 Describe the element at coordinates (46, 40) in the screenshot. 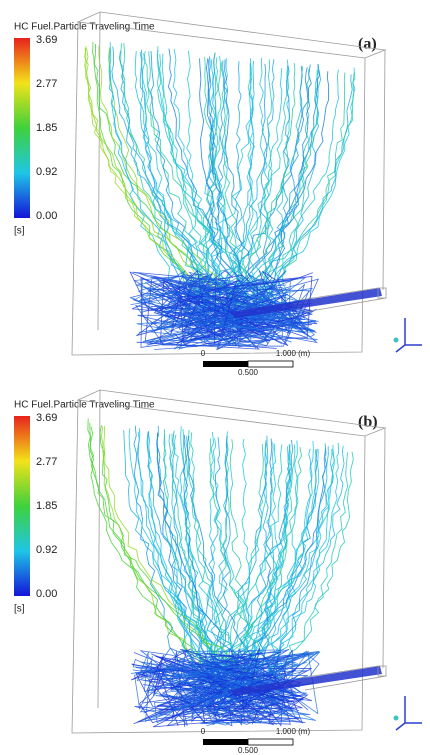

I see `colorbar-tick-label: 3.69` at that location.